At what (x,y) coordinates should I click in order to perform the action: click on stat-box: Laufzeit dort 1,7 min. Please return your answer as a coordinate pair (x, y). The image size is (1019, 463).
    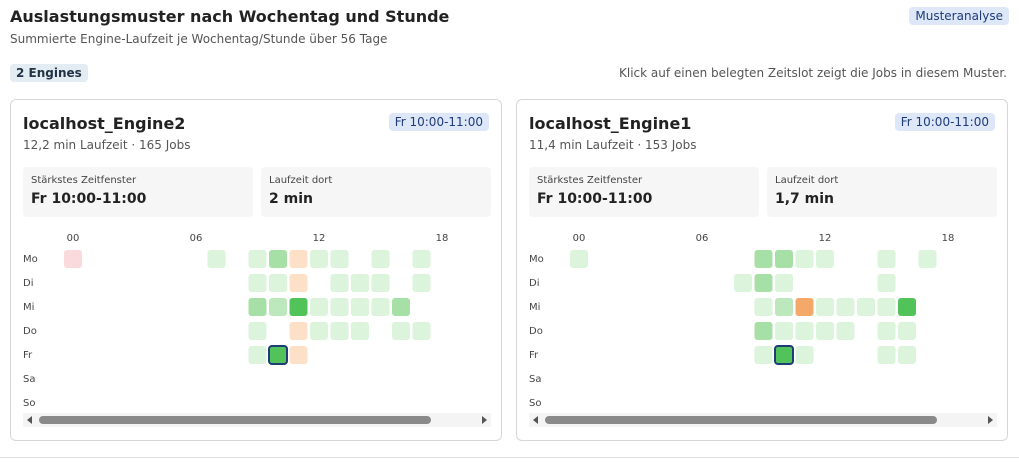
    Looking at the image, I should click on (882, 192).